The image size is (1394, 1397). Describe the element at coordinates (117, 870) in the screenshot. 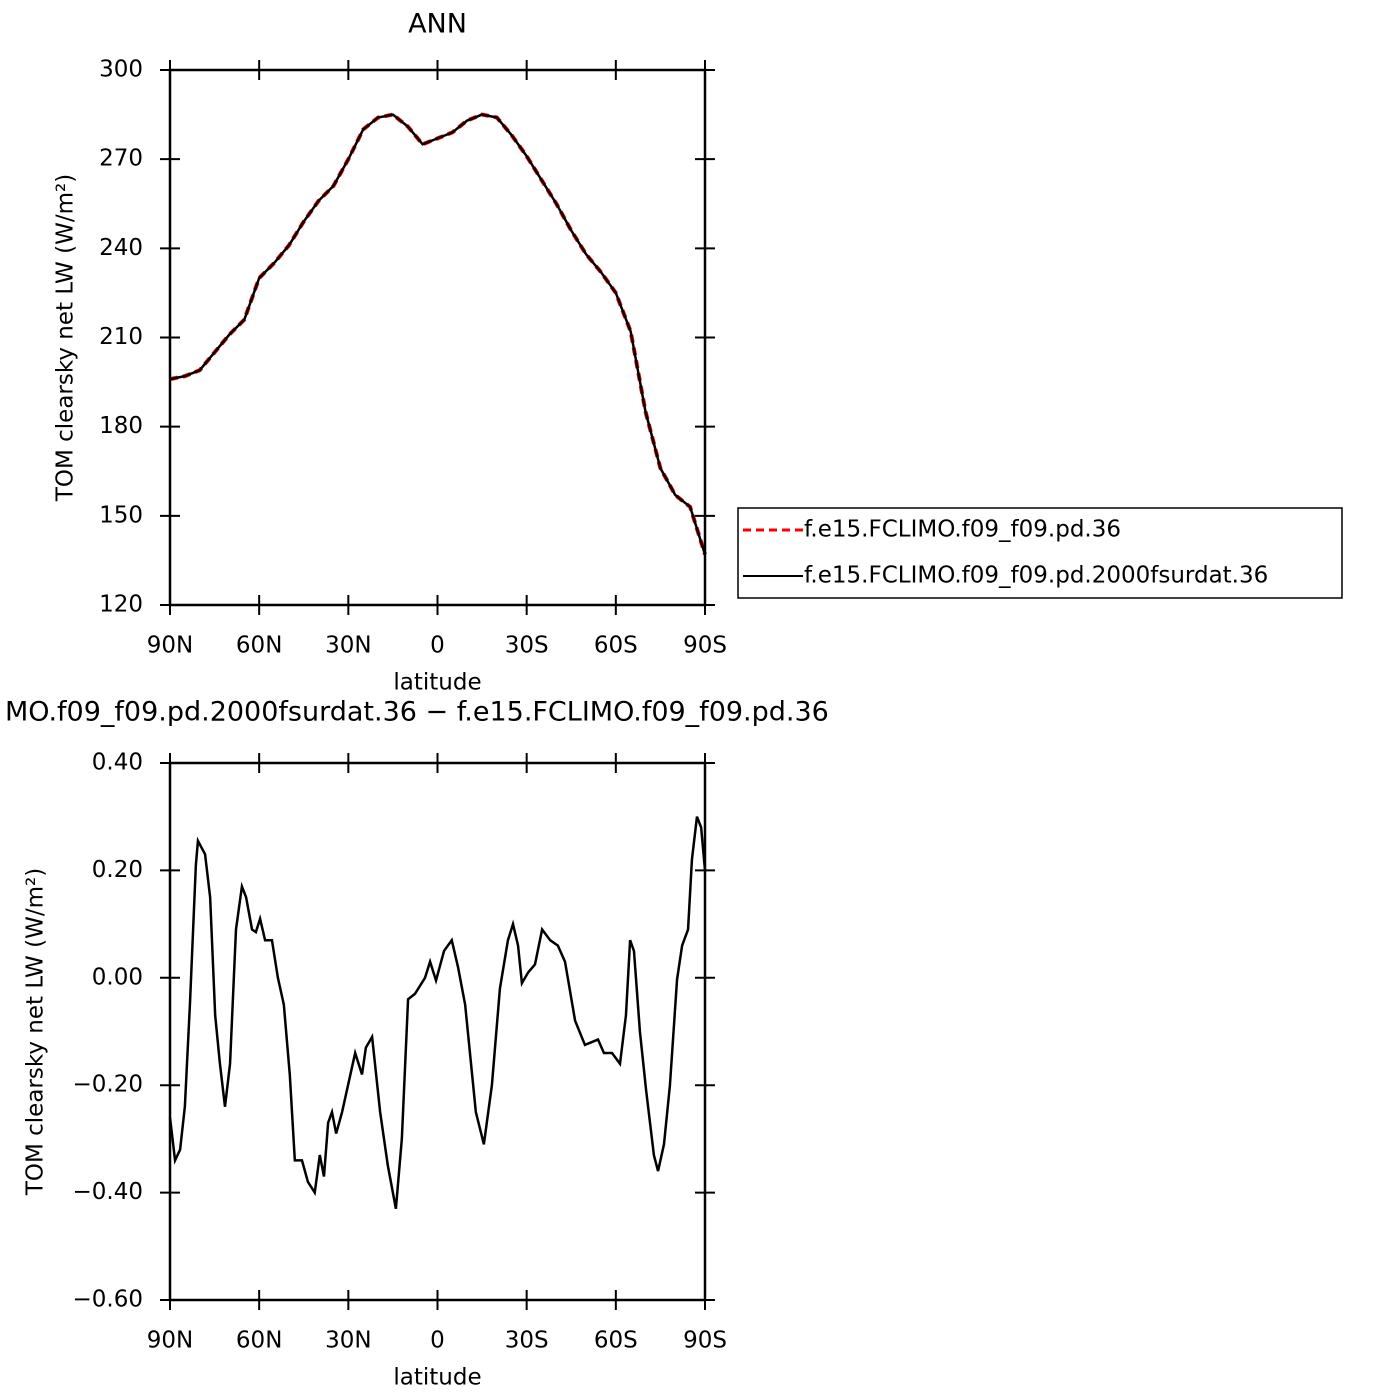

I see `y-tick-label: 0.20` at that location.